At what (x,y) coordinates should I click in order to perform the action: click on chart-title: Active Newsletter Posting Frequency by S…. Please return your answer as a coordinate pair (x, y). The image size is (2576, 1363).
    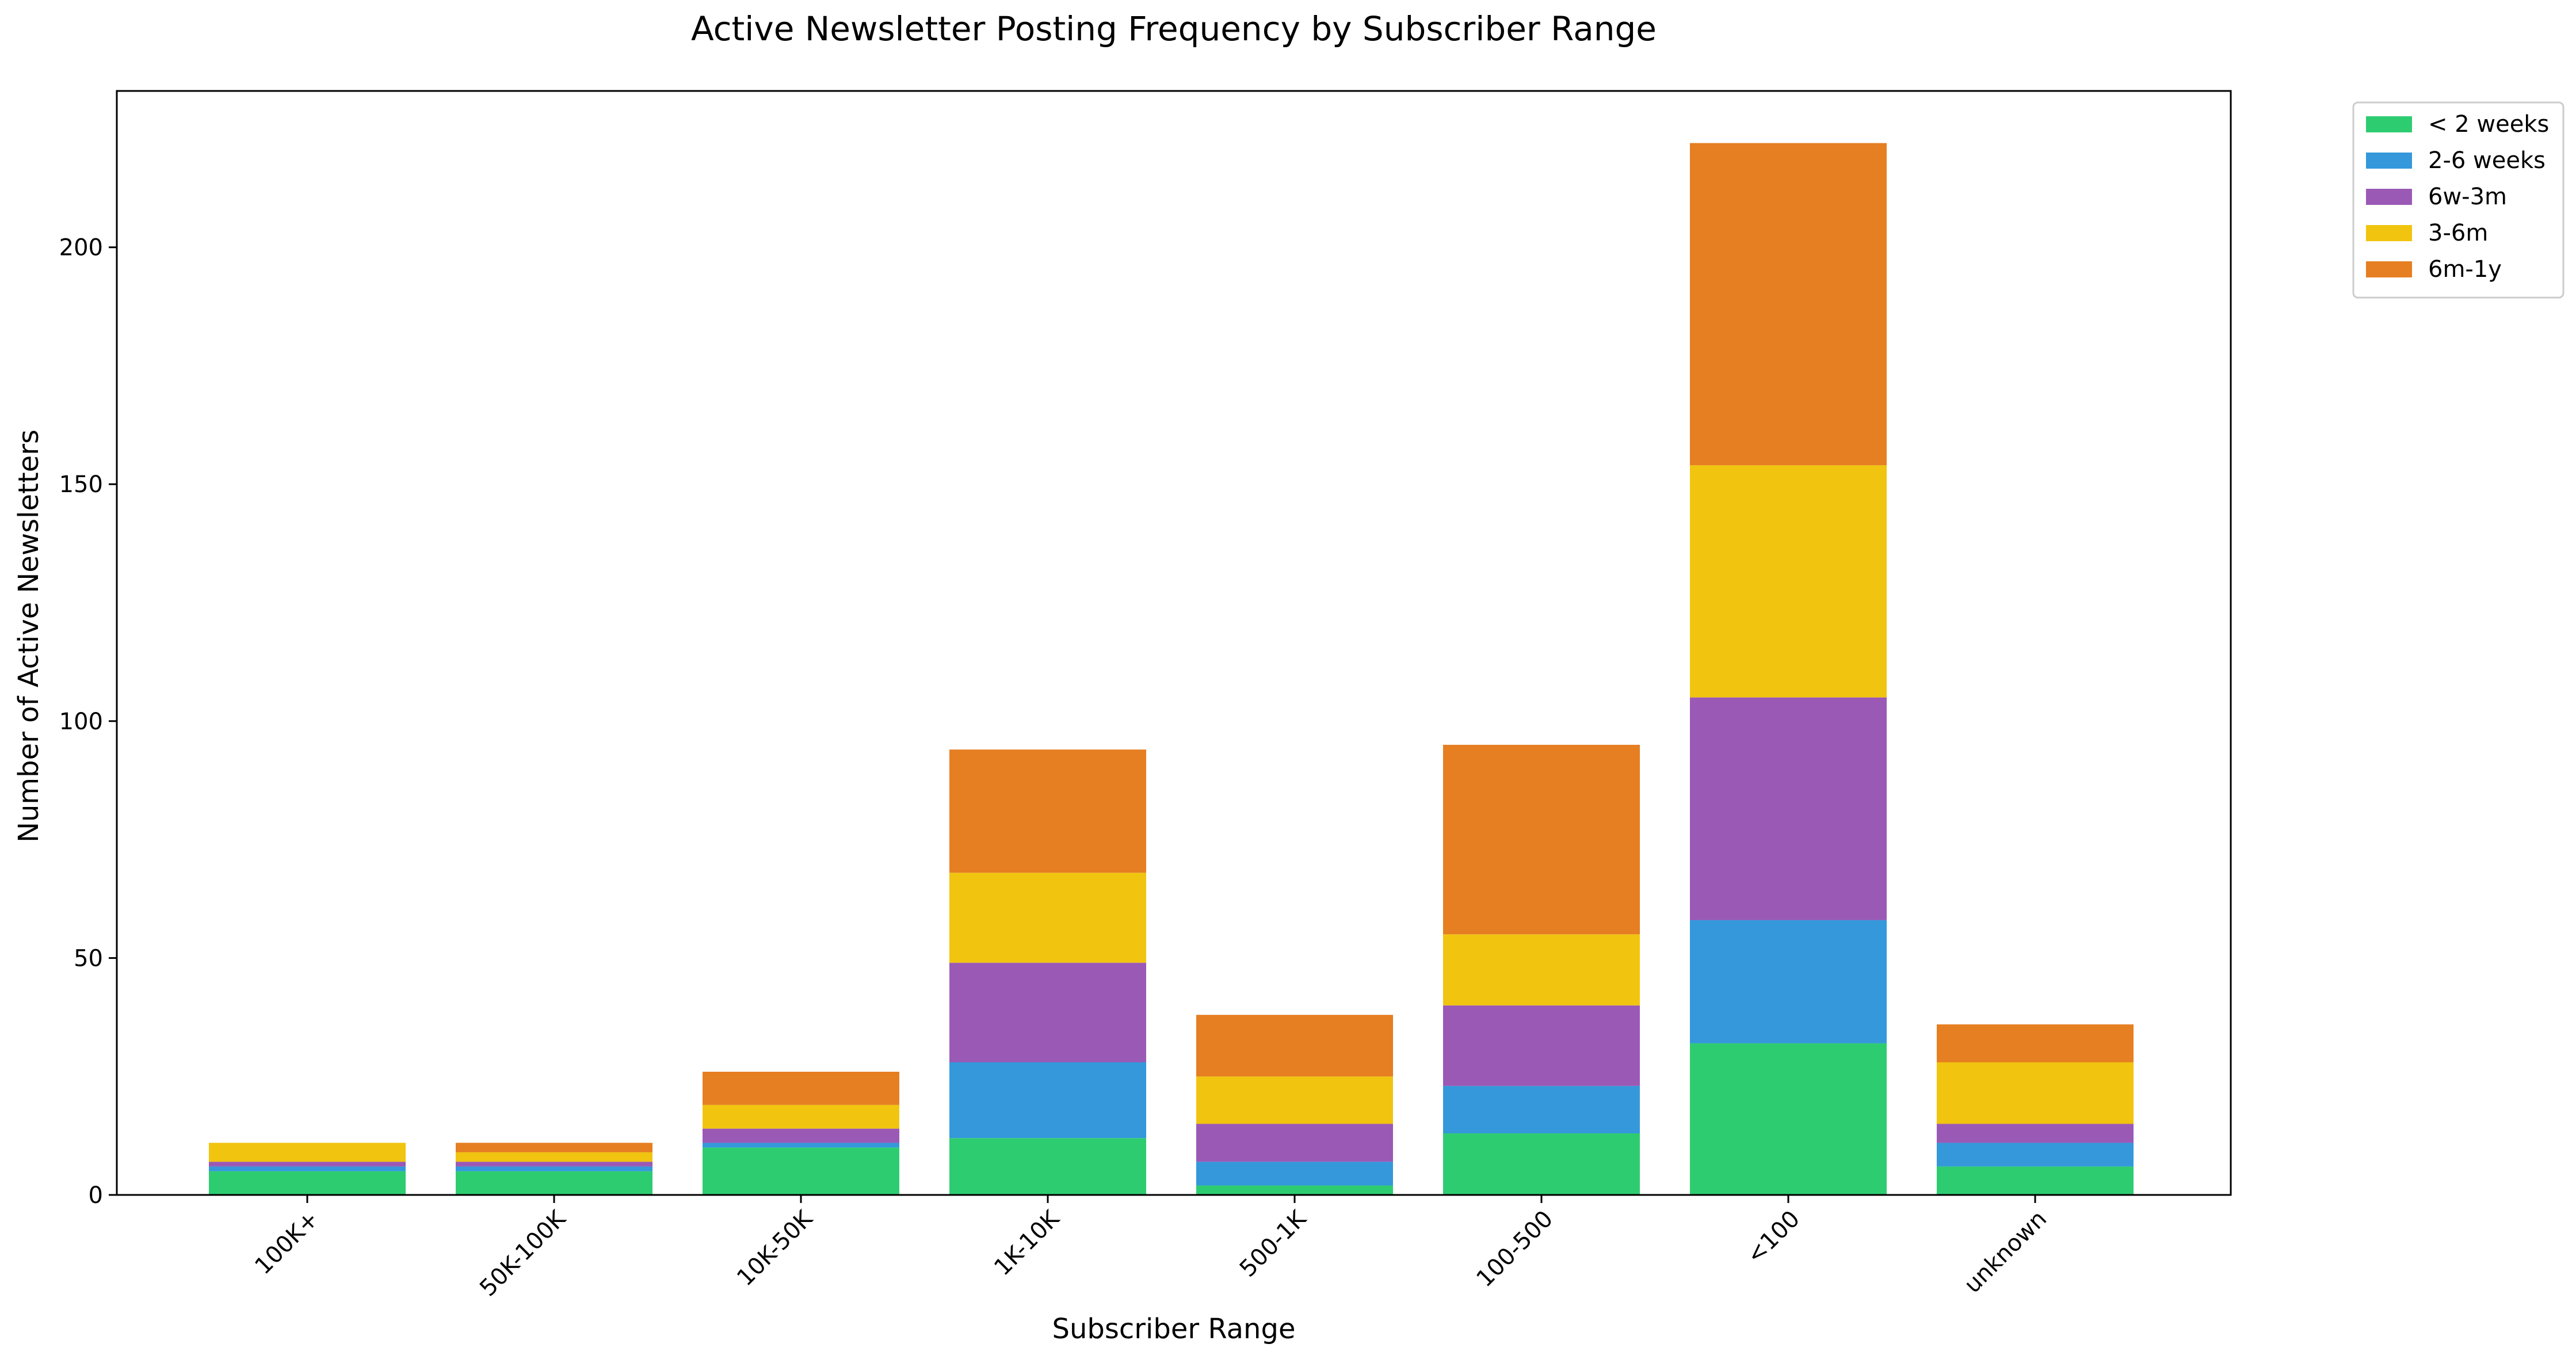
    Looking at the image, I should click on (1174, 28).